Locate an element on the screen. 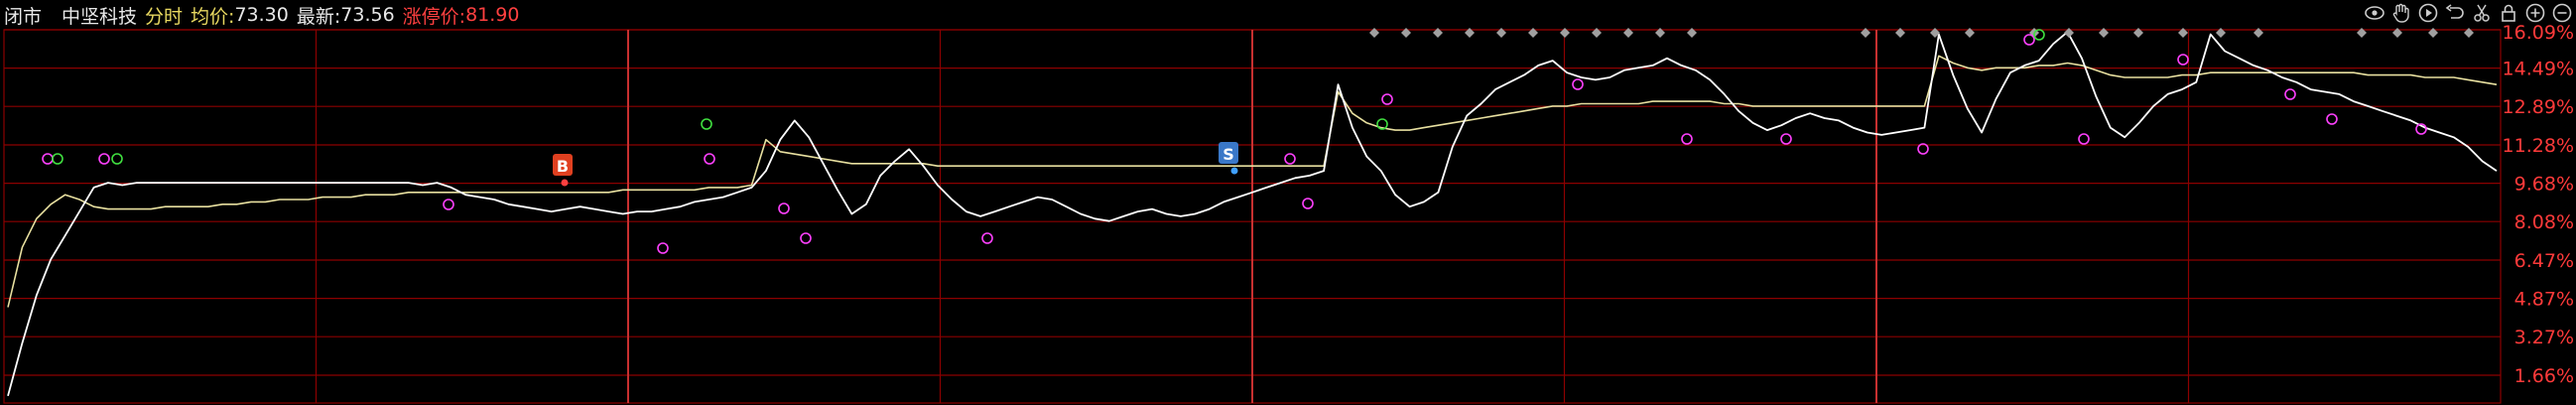  y-axis-tick-label: 14.49% is located at coordinates (2539, 69).